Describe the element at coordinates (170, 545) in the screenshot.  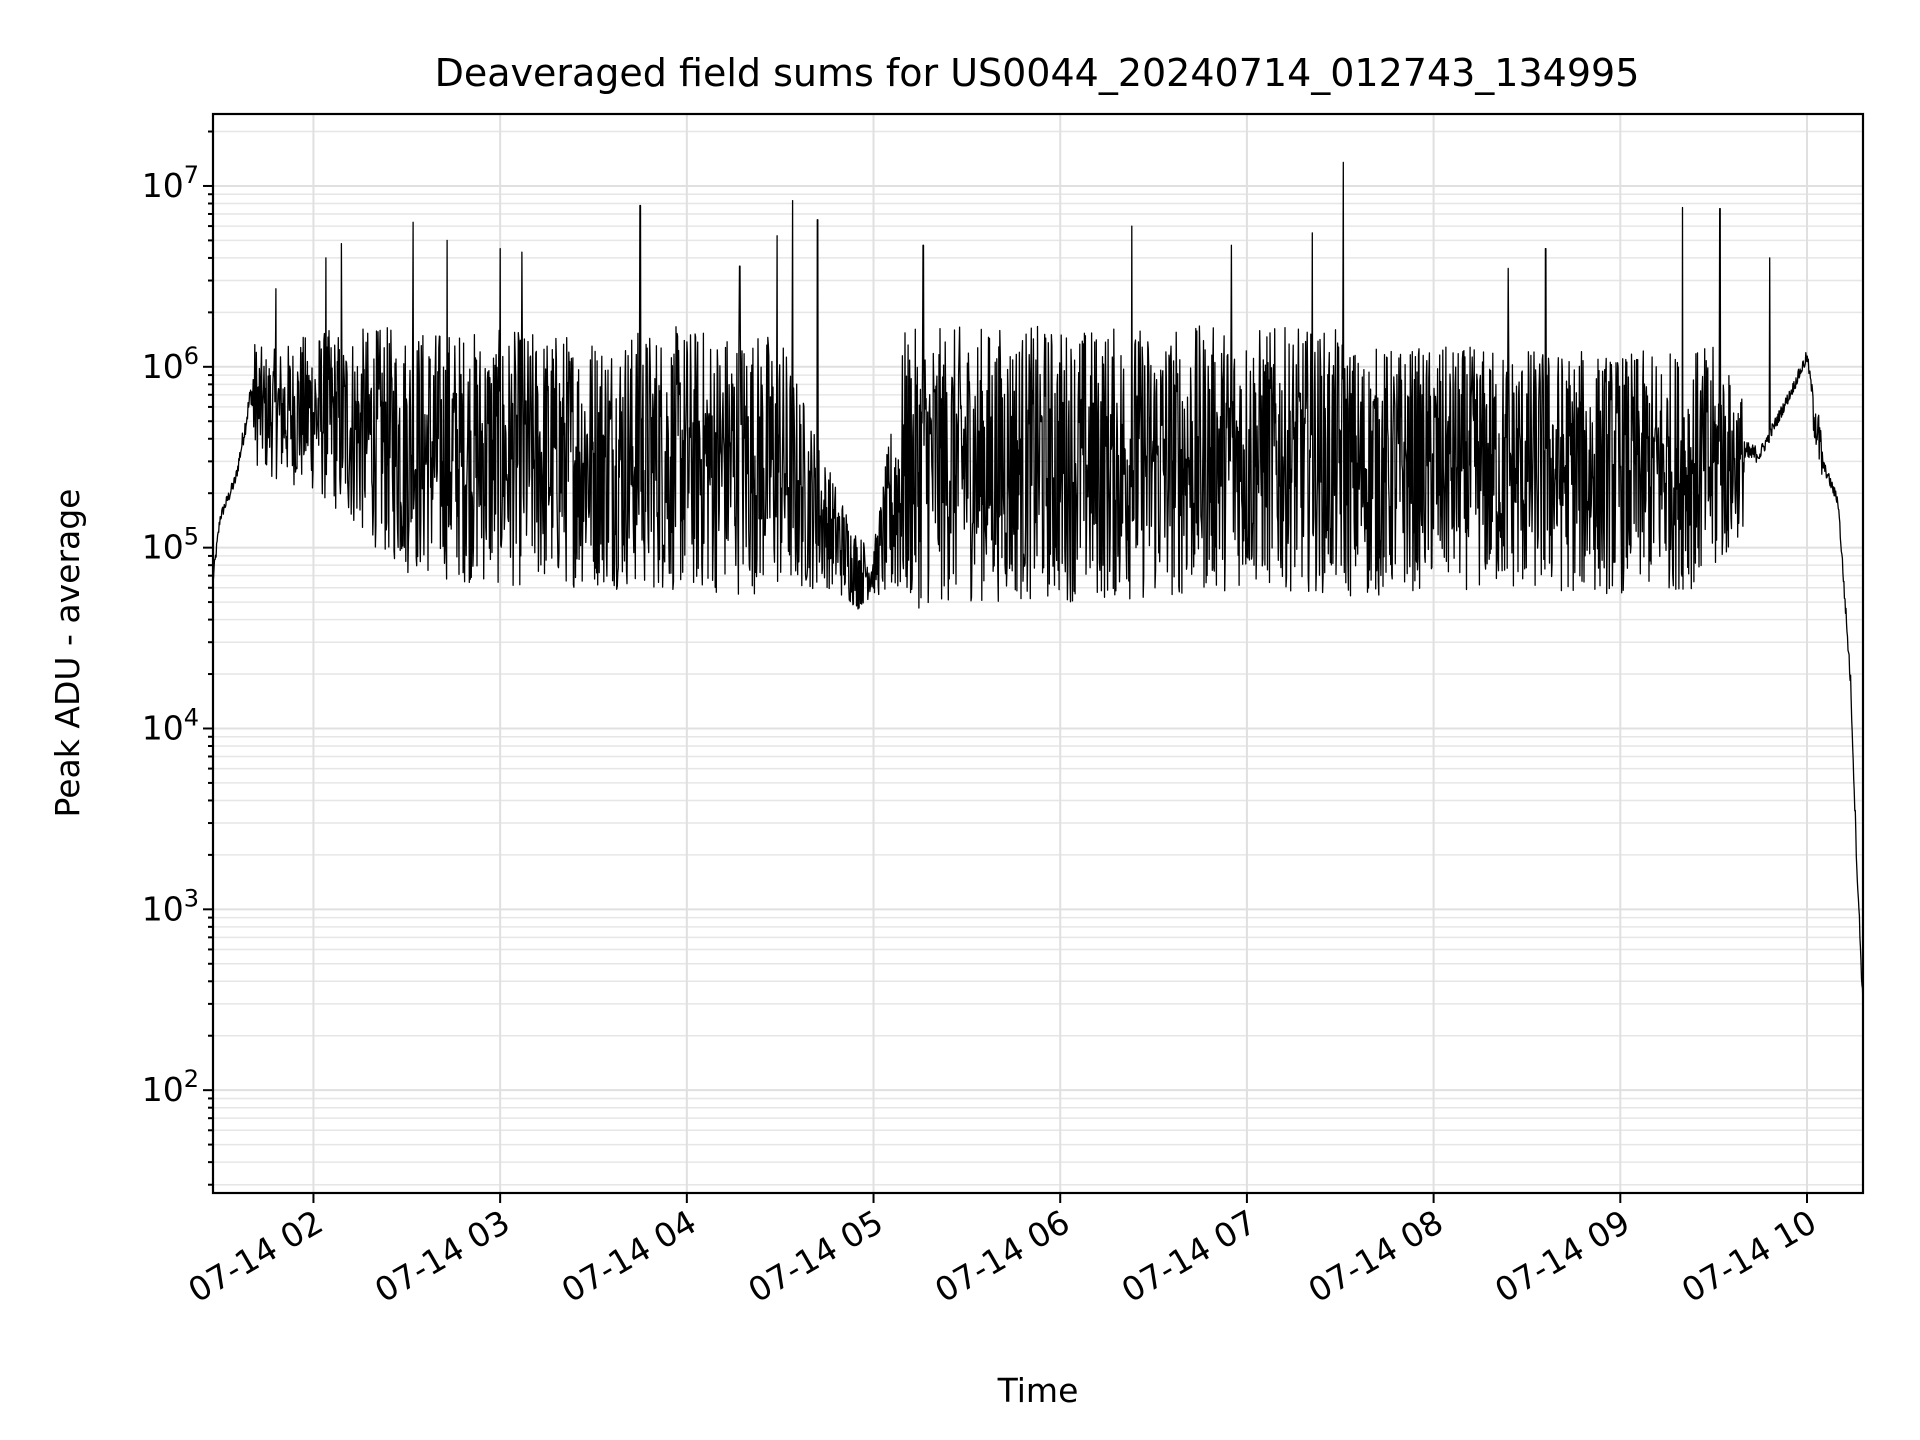
I see `y-tick-label: 10⁵` at that location.